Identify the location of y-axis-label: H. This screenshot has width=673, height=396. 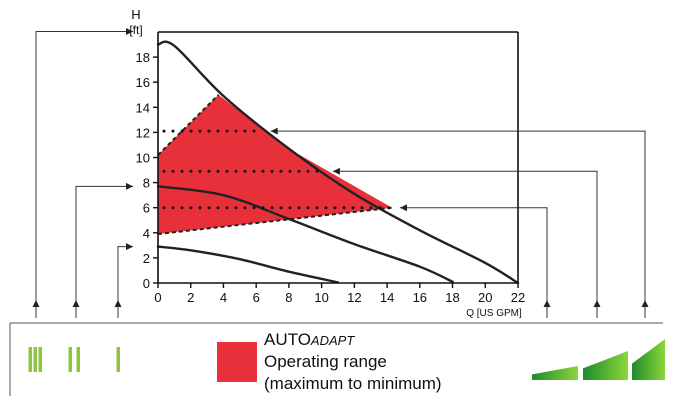
(135, 14).